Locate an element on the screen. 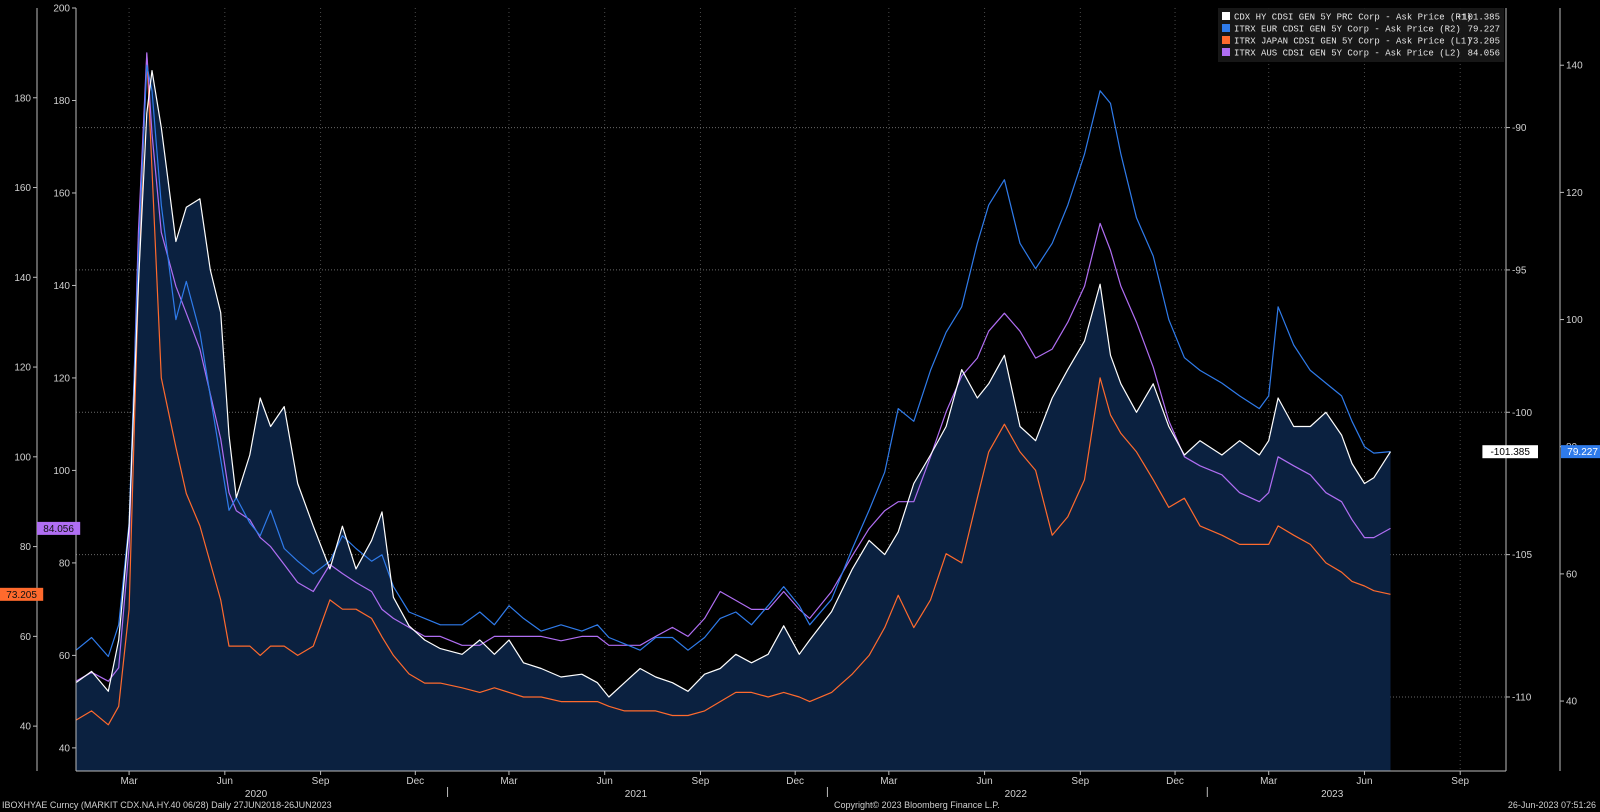 This screenshot has height=812, width=1600. axis-l1-tick-label: 200 is located at coordinates (61, 9).